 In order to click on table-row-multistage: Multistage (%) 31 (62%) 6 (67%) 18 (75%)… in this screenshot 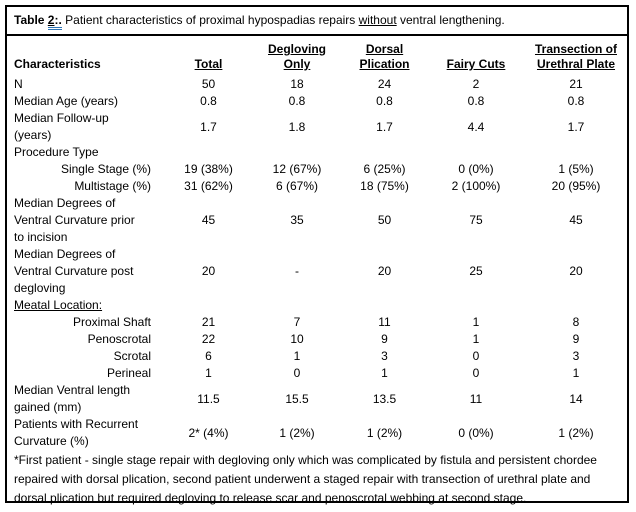, I will do `click(317, 186)`.